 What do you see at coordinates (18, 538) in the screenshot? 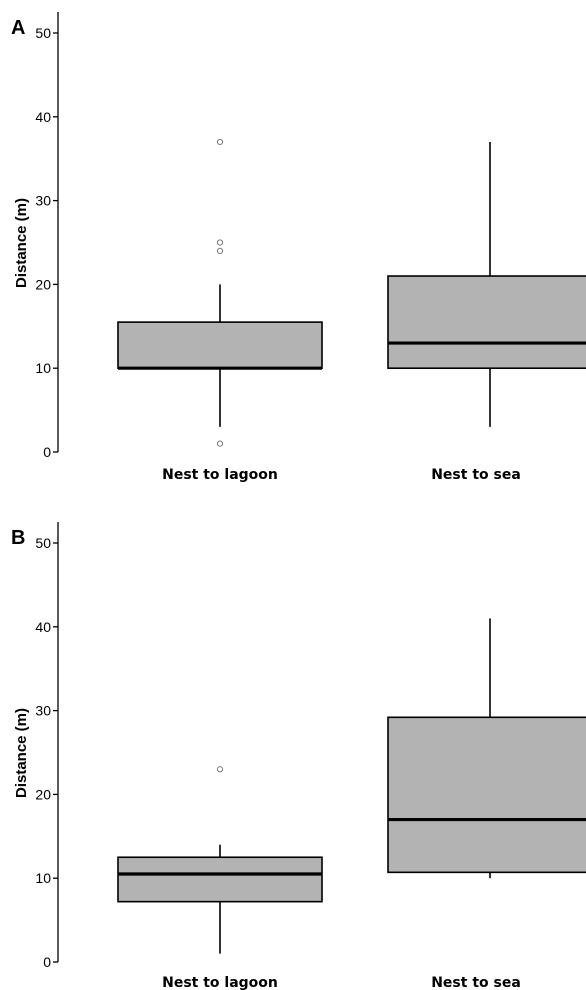
I see `panel-label: B` at bounding box center [18, 538].